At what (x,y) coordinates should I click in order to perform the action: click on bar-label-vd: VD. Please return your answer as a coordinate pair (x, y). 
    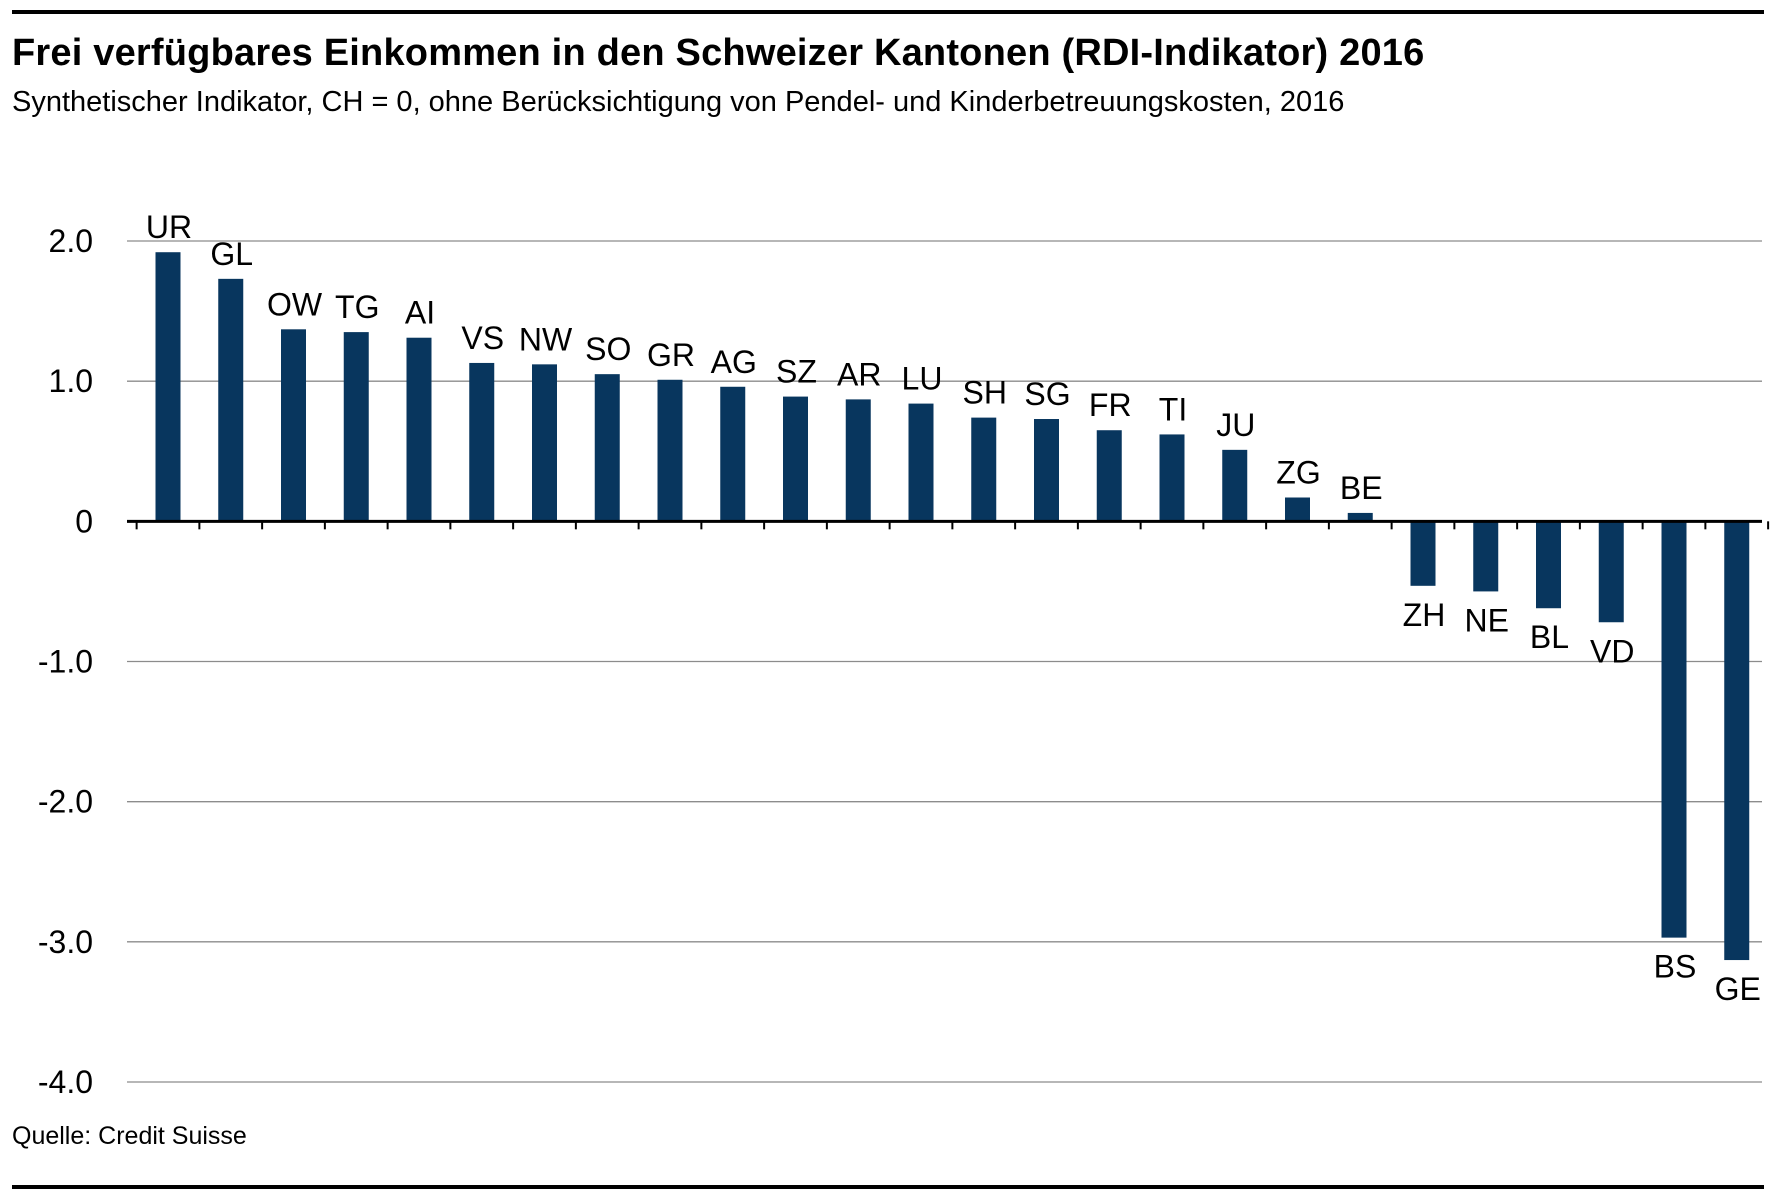
    Looking at the image, I should click on (1612, 651).